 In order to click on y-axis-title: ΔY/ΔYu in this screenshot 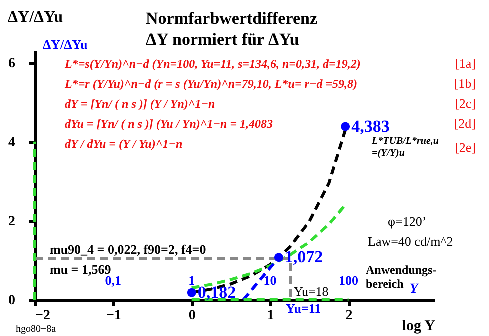, I will do `click(36, 17)`.